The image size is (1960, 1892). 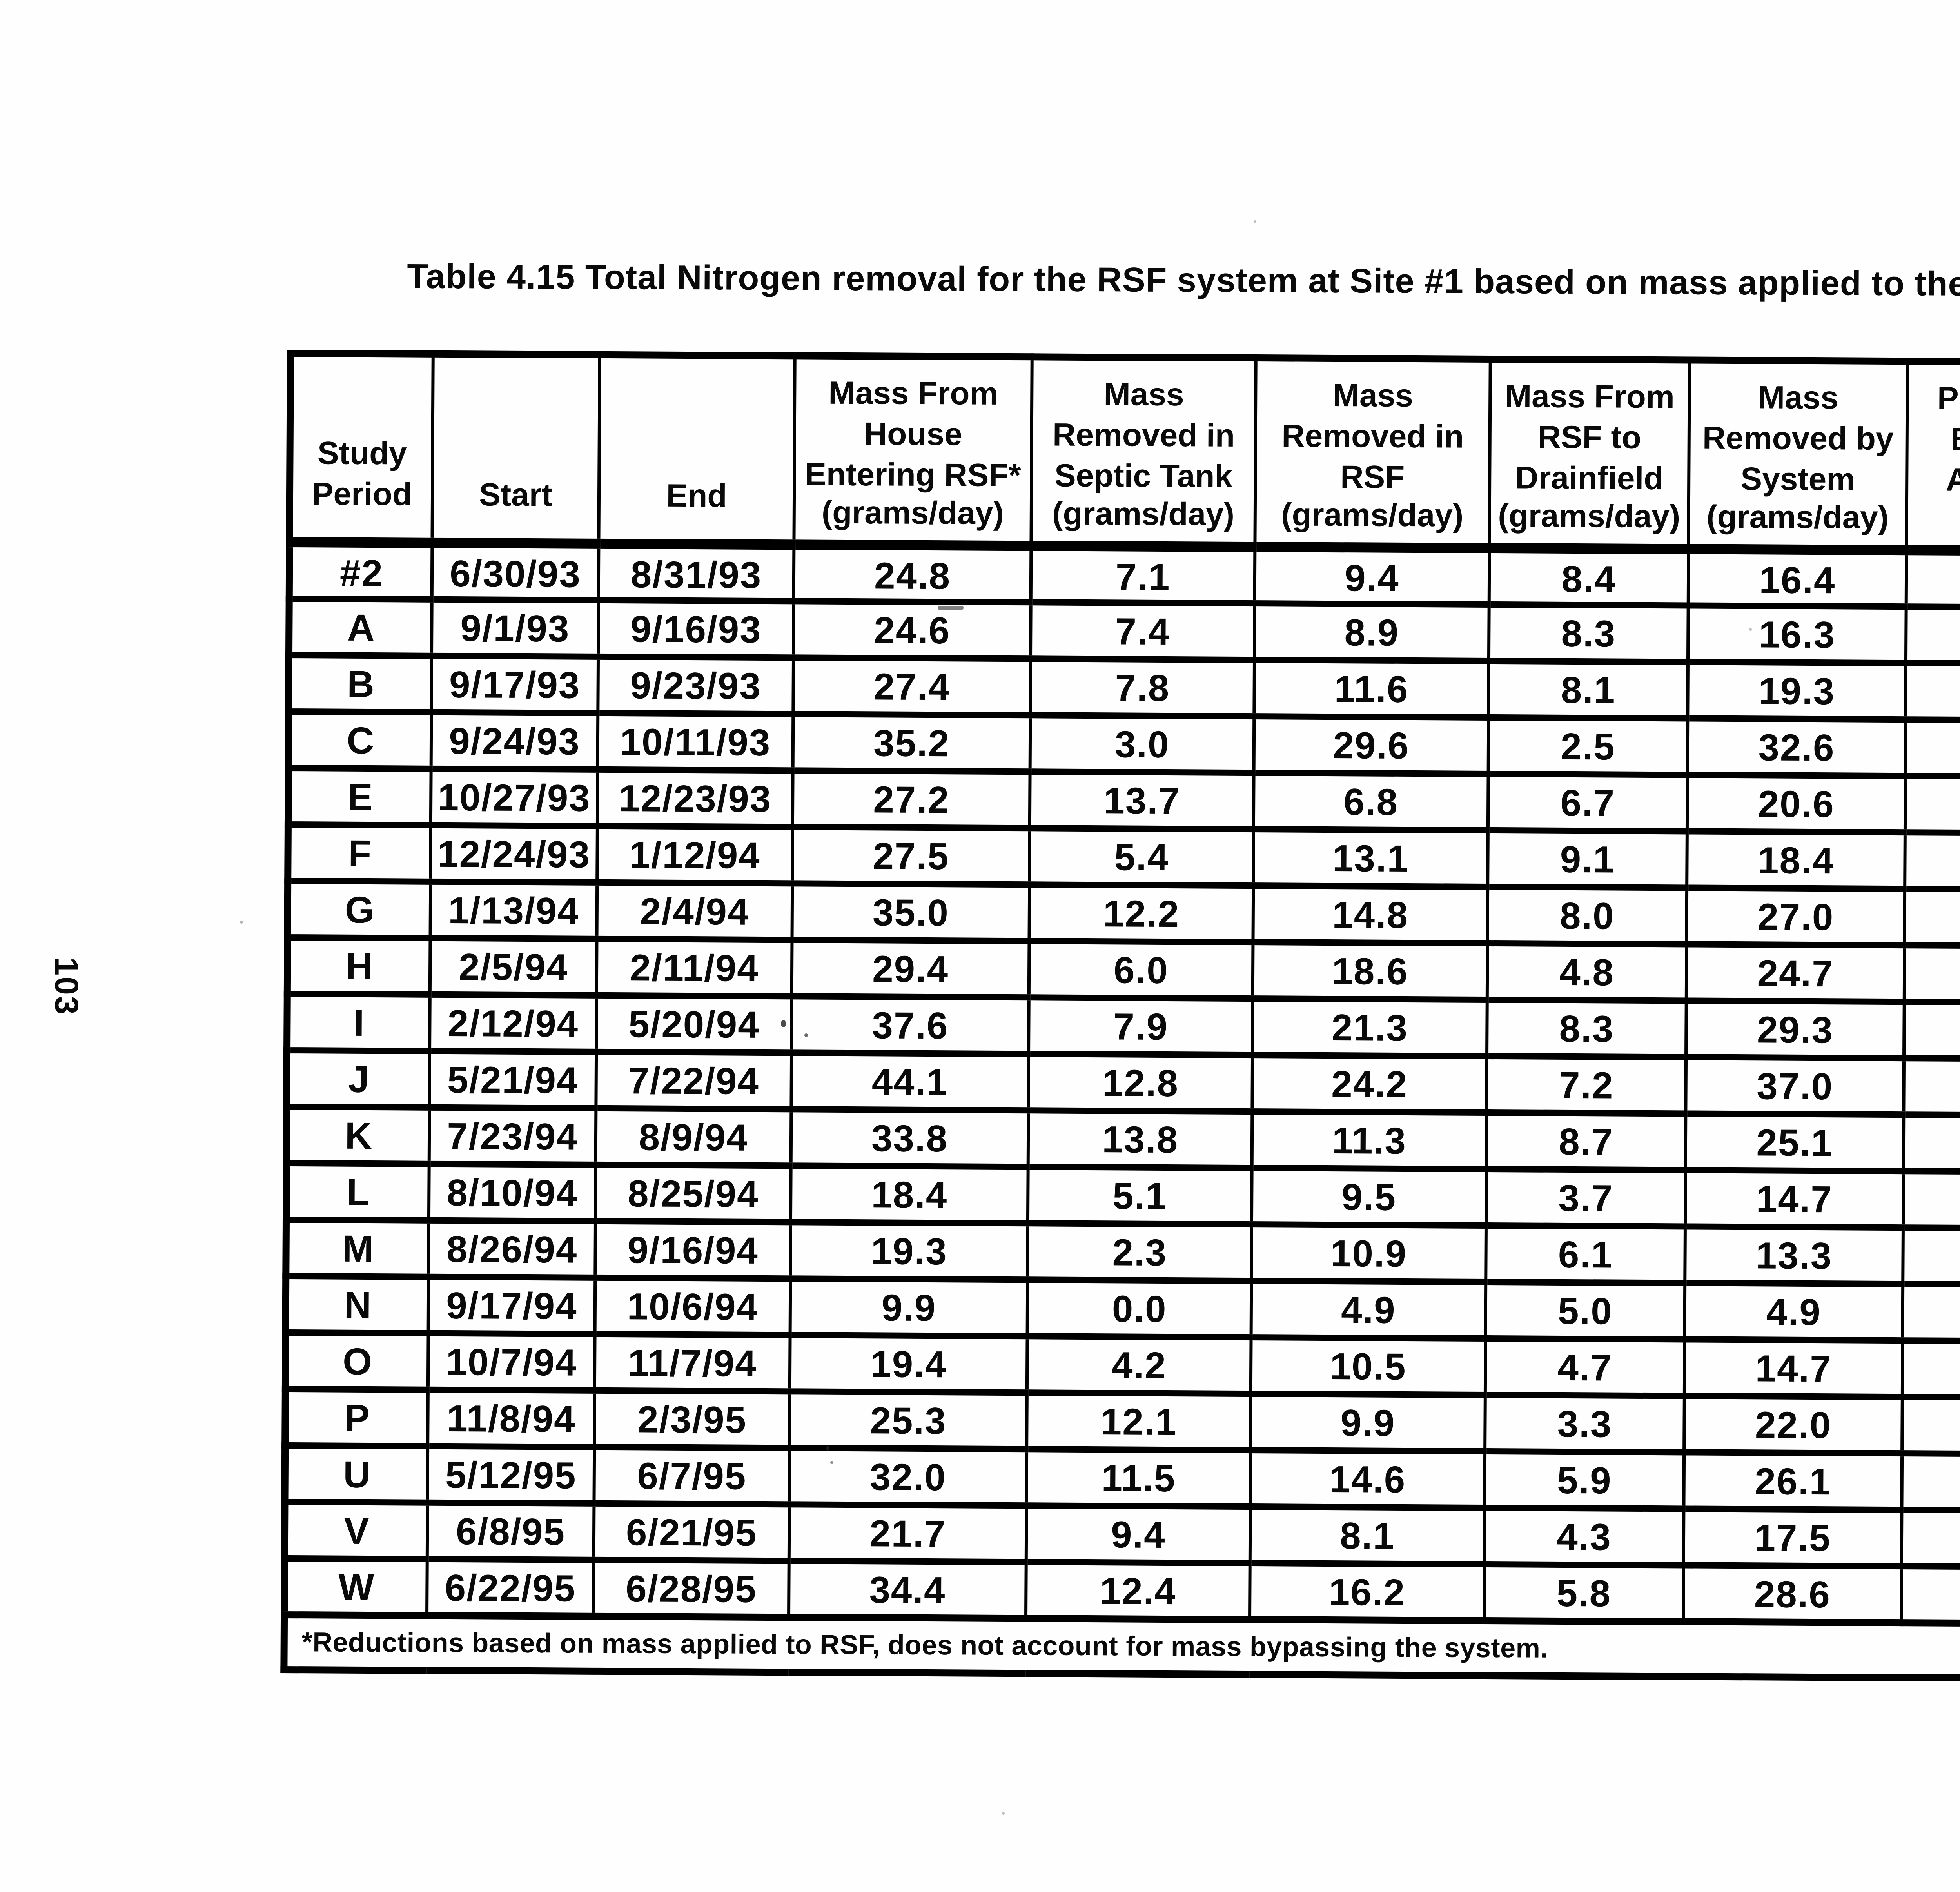 I want to click on header-unit: (%), so click(x=1936, y=518).